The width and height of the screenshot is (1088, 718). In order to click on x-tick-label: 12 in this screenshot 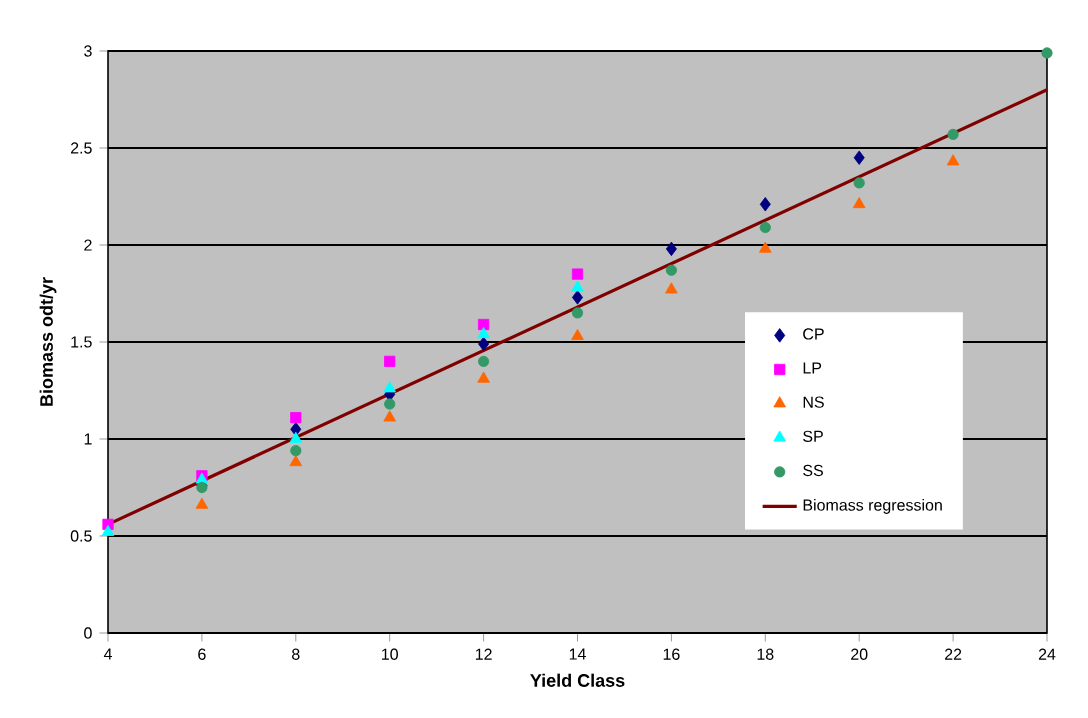, I will do `click(483, 654)`.